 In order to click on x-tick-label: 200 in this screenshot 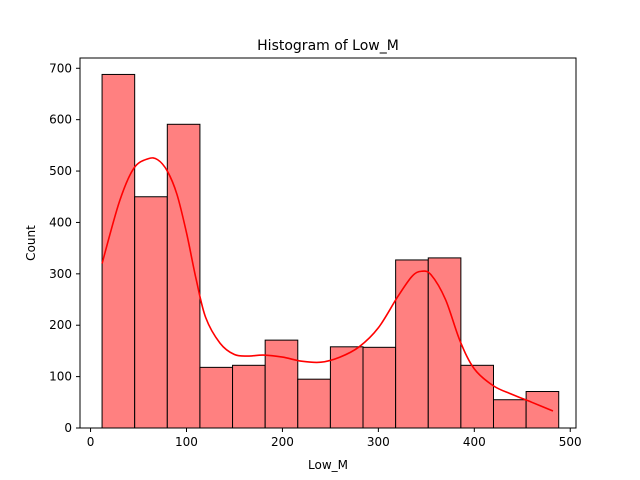, I will do `click(282, 442)`.